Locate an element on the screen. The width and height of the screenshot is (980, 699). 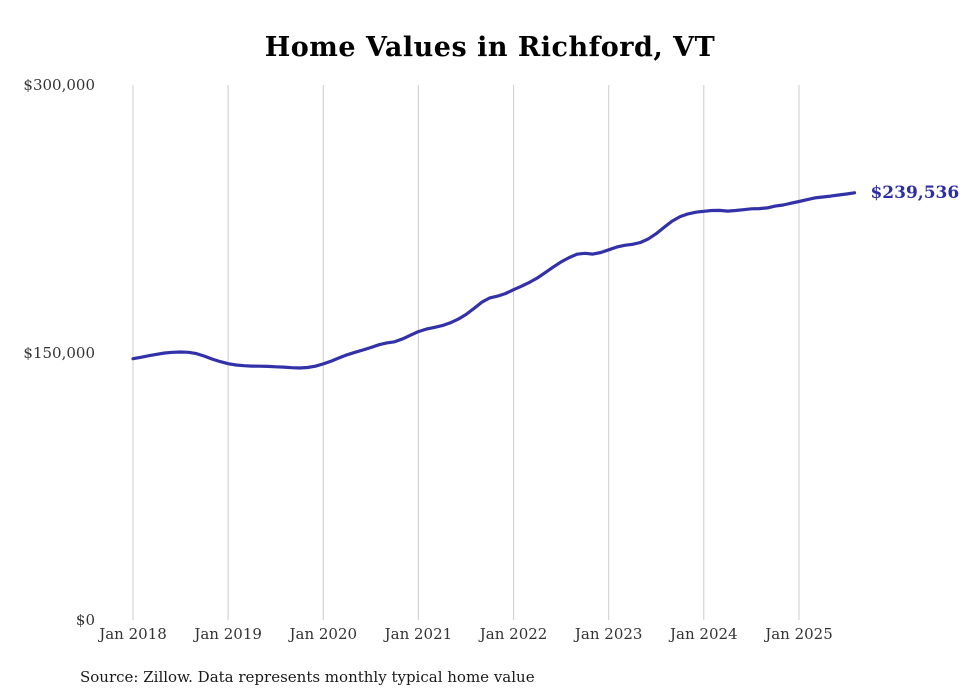
x-axis-tick-label: Jan 2020 is located at coordinates (323, 634).